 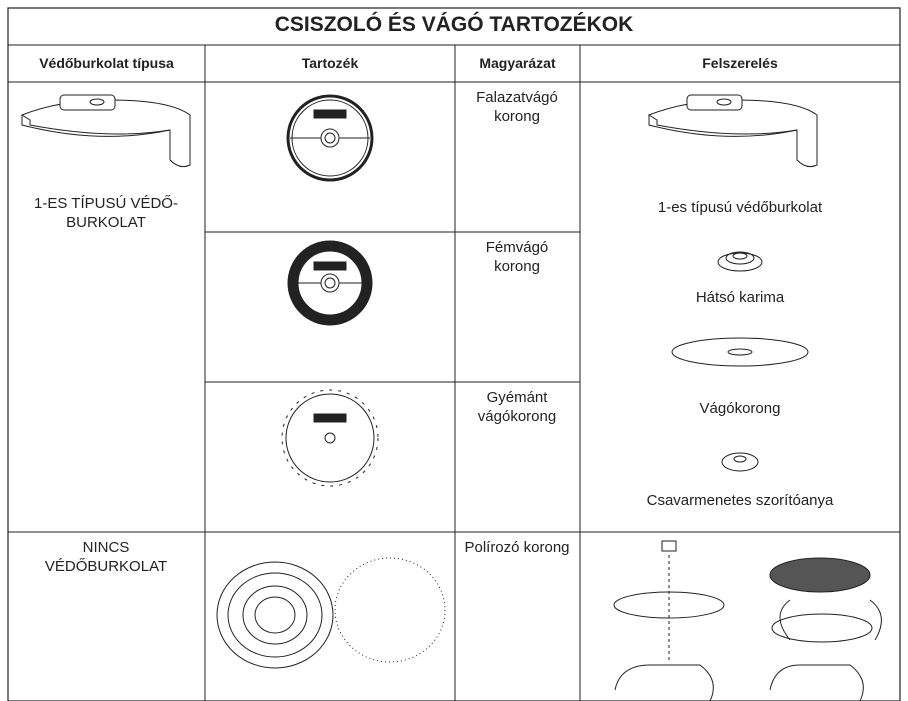 I want to click on mounting-label: 1-es típusú védőburkolat, so click(x=740, y=207).